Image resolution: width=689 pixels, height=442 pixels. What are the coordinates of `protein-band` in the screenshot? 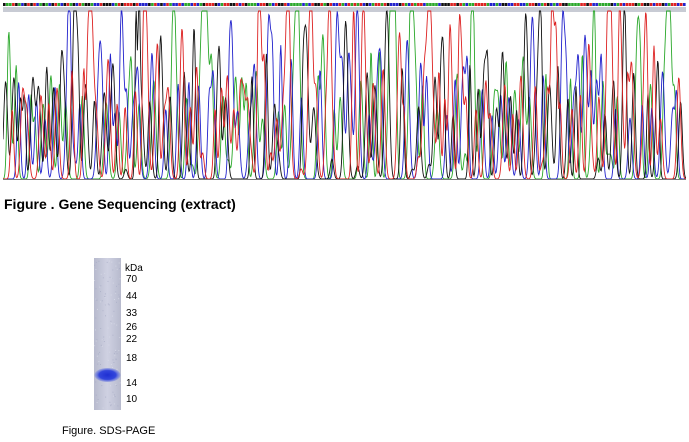 It's located at (107, 375).